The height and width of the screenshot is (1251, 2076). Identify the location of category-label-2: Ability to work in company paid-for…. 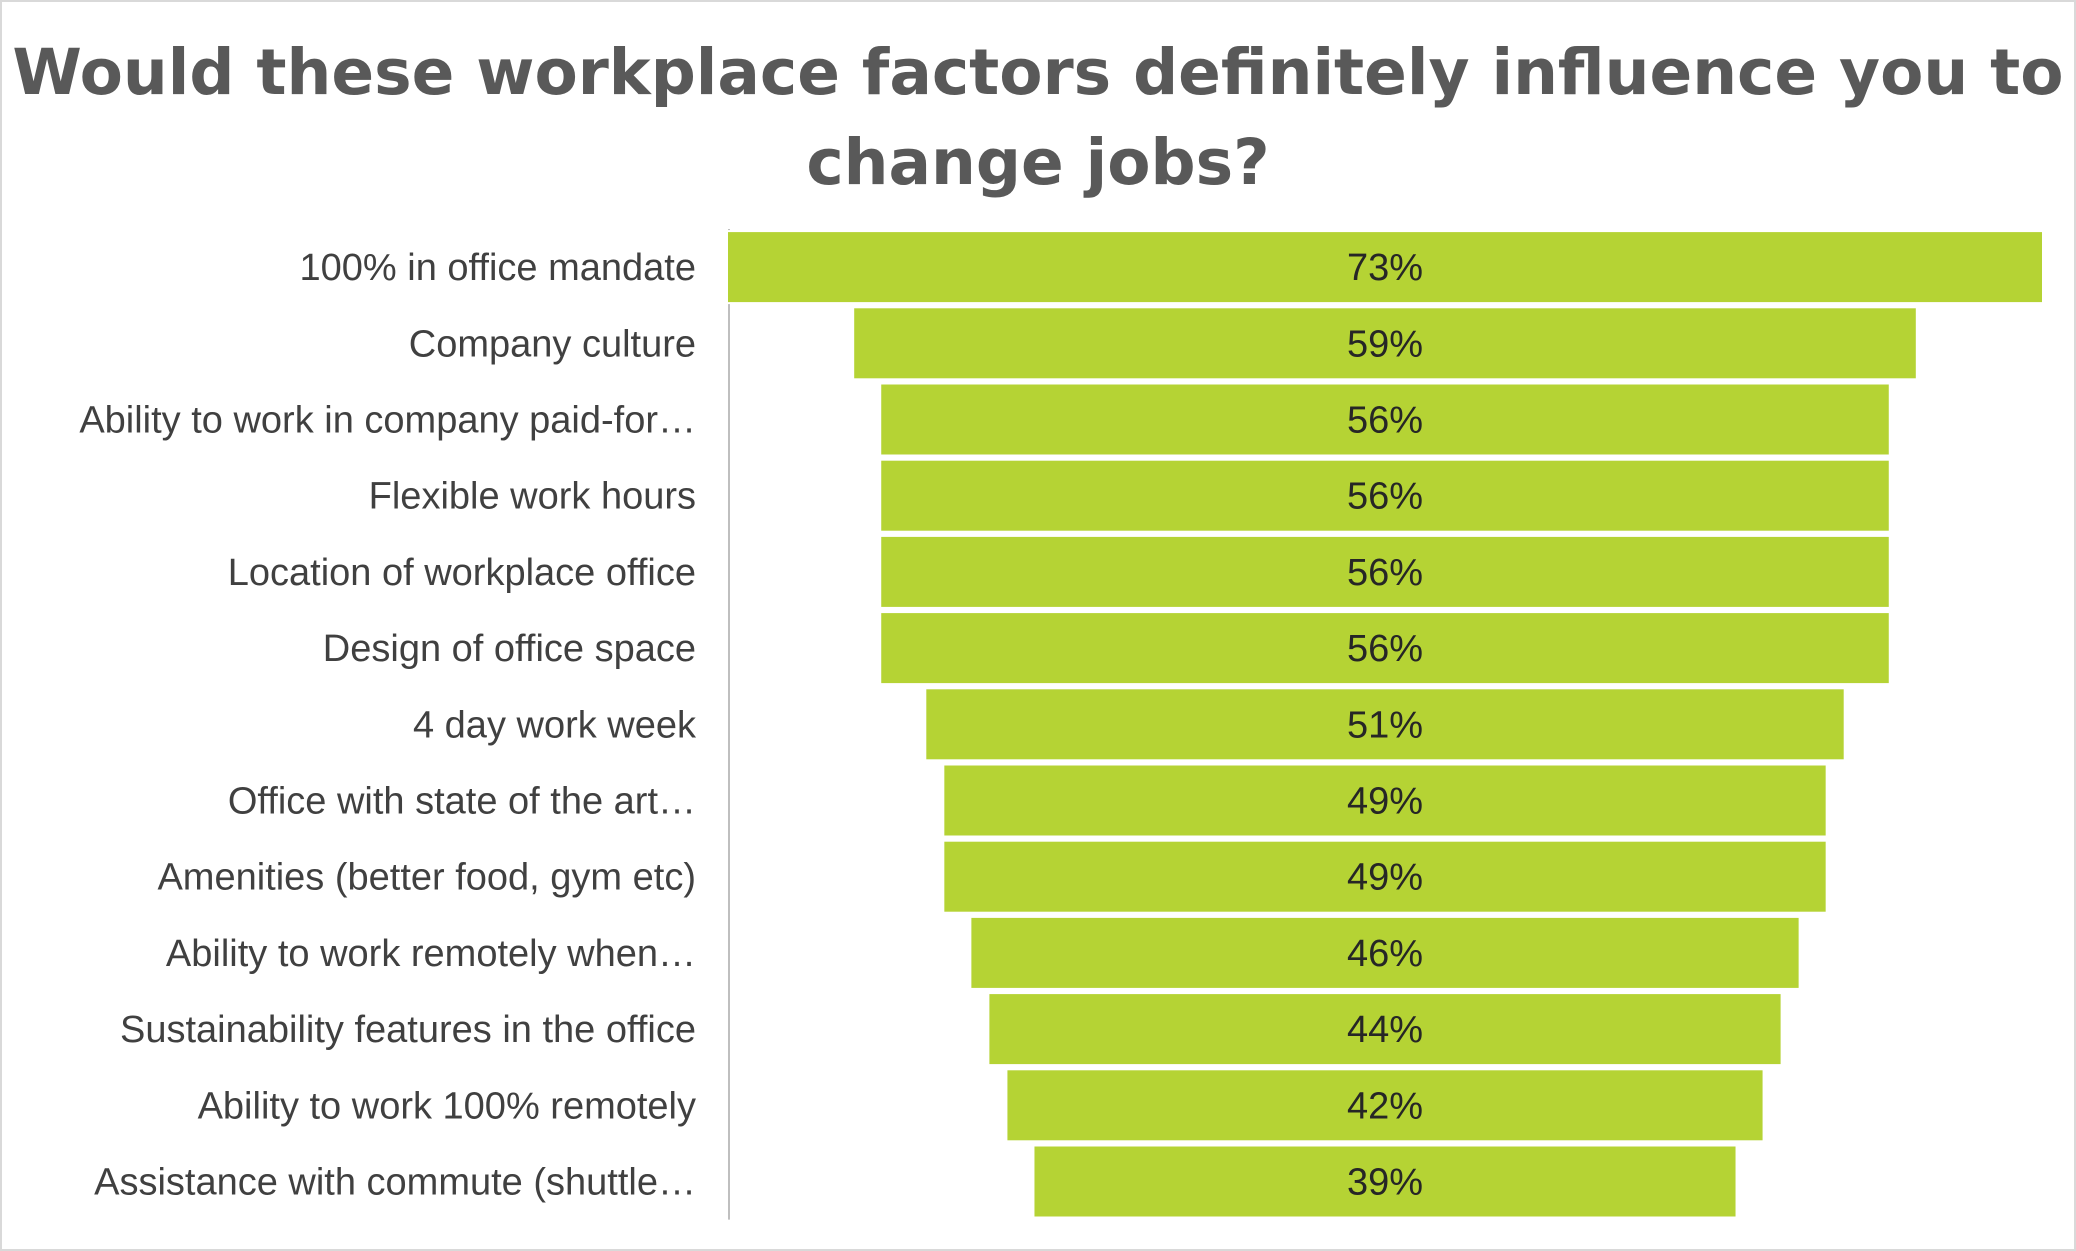
(387, 421).